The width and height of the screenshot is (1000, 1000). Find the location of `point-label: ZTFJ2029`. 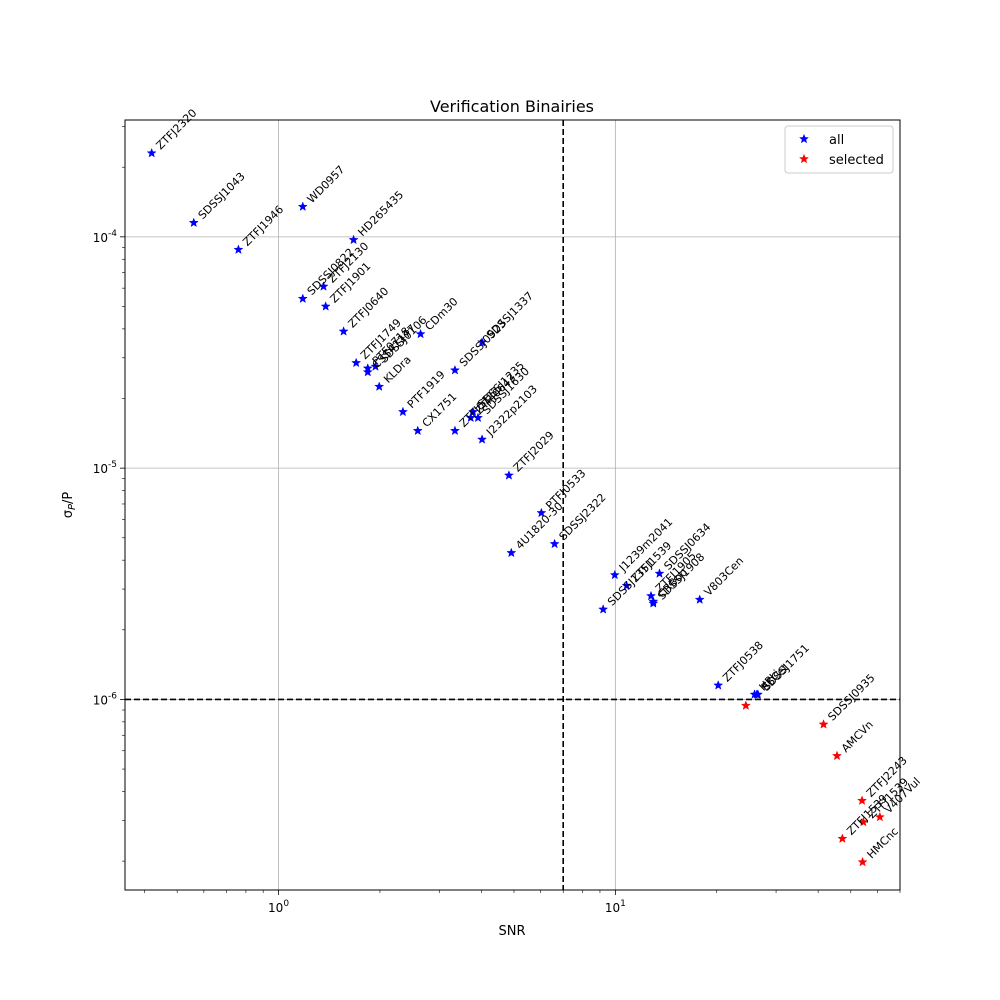

point-label: ZTFJ2029 is located at coordinates (534, 452).